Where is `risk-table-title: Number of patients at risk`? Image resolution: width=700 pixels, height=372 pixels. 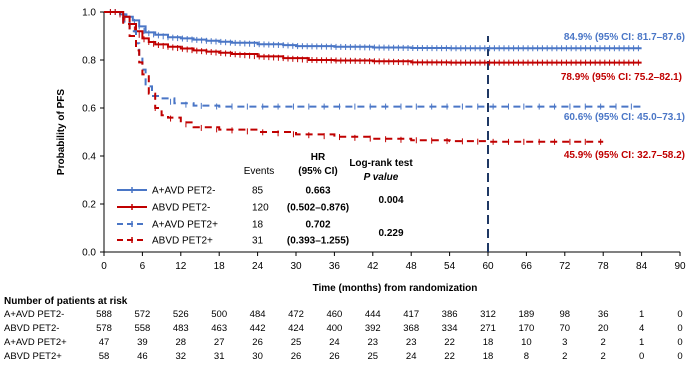
risk-table-title: Number of patients at risk is located at coordinates (66, 301).